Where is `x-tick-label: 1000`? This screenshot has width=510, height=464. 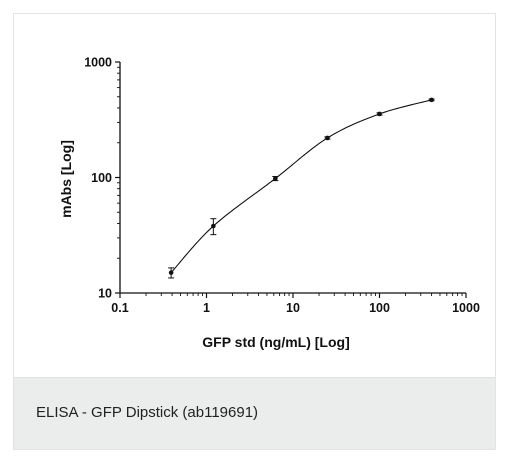
x-tick-label: 1000 is located at coordinates (466, 308).